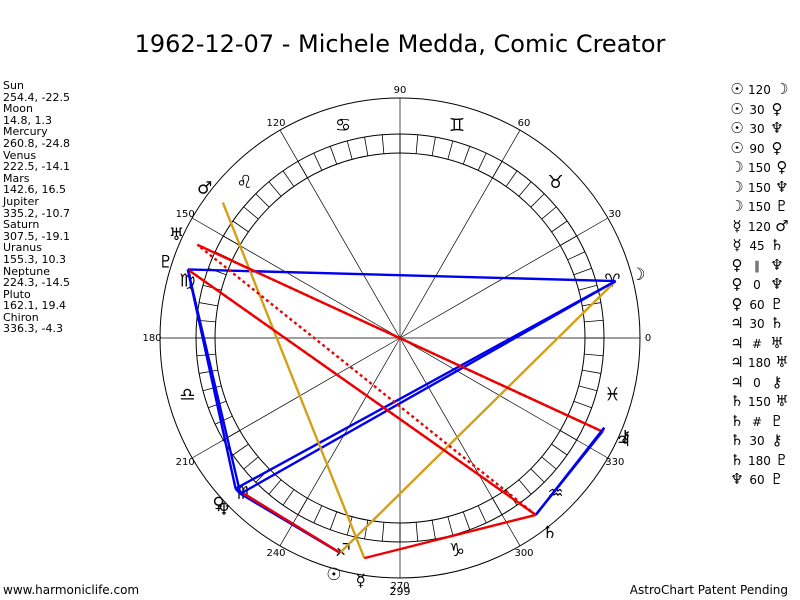  I want to click on planet-glyph-saturn: ♄, so click(549, 533).